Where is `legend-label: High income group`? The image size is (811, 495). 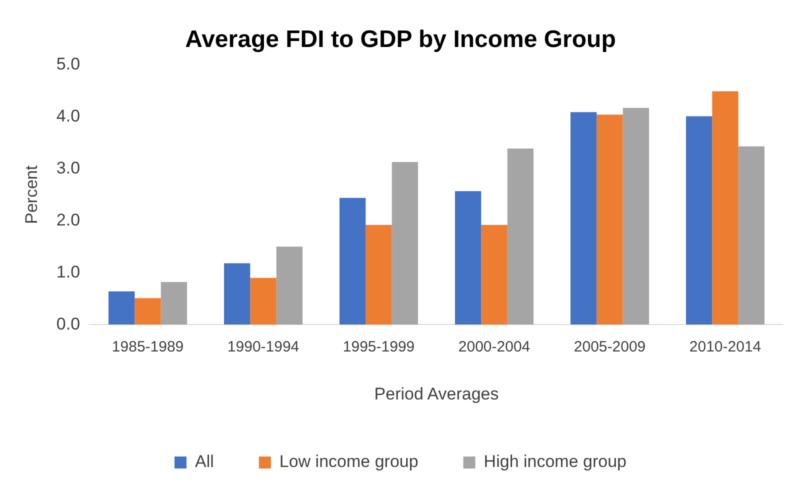
legend-label: High income group is located at coordinates (555, 462).